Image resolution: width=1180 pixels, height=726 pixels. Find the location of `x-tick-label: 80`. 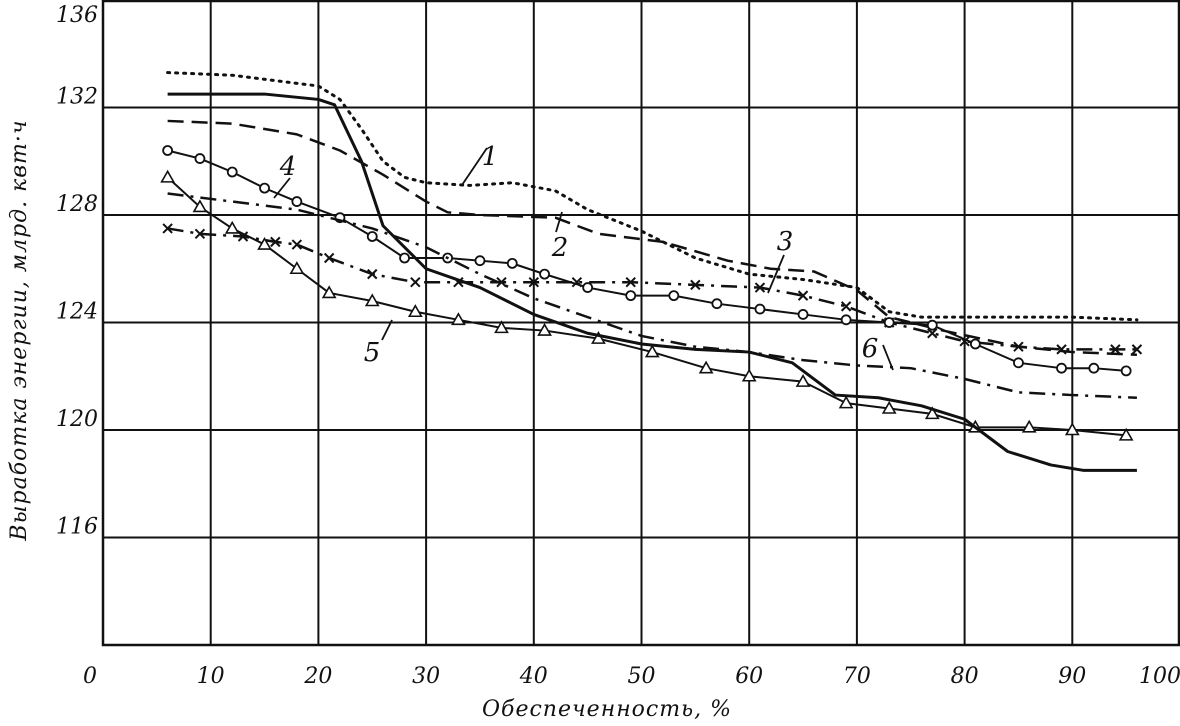

x-tick-label: 80 is located at coordinates (965, 676).